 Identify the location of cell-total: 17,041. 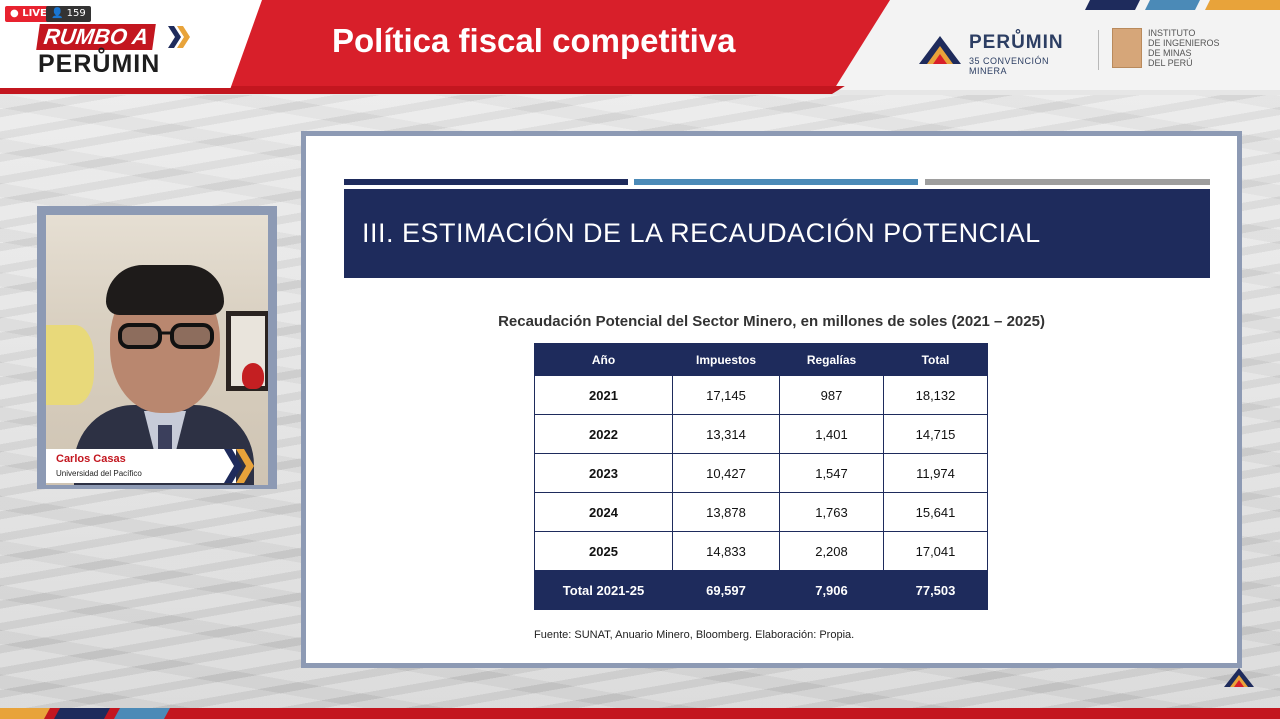
(935, 551).